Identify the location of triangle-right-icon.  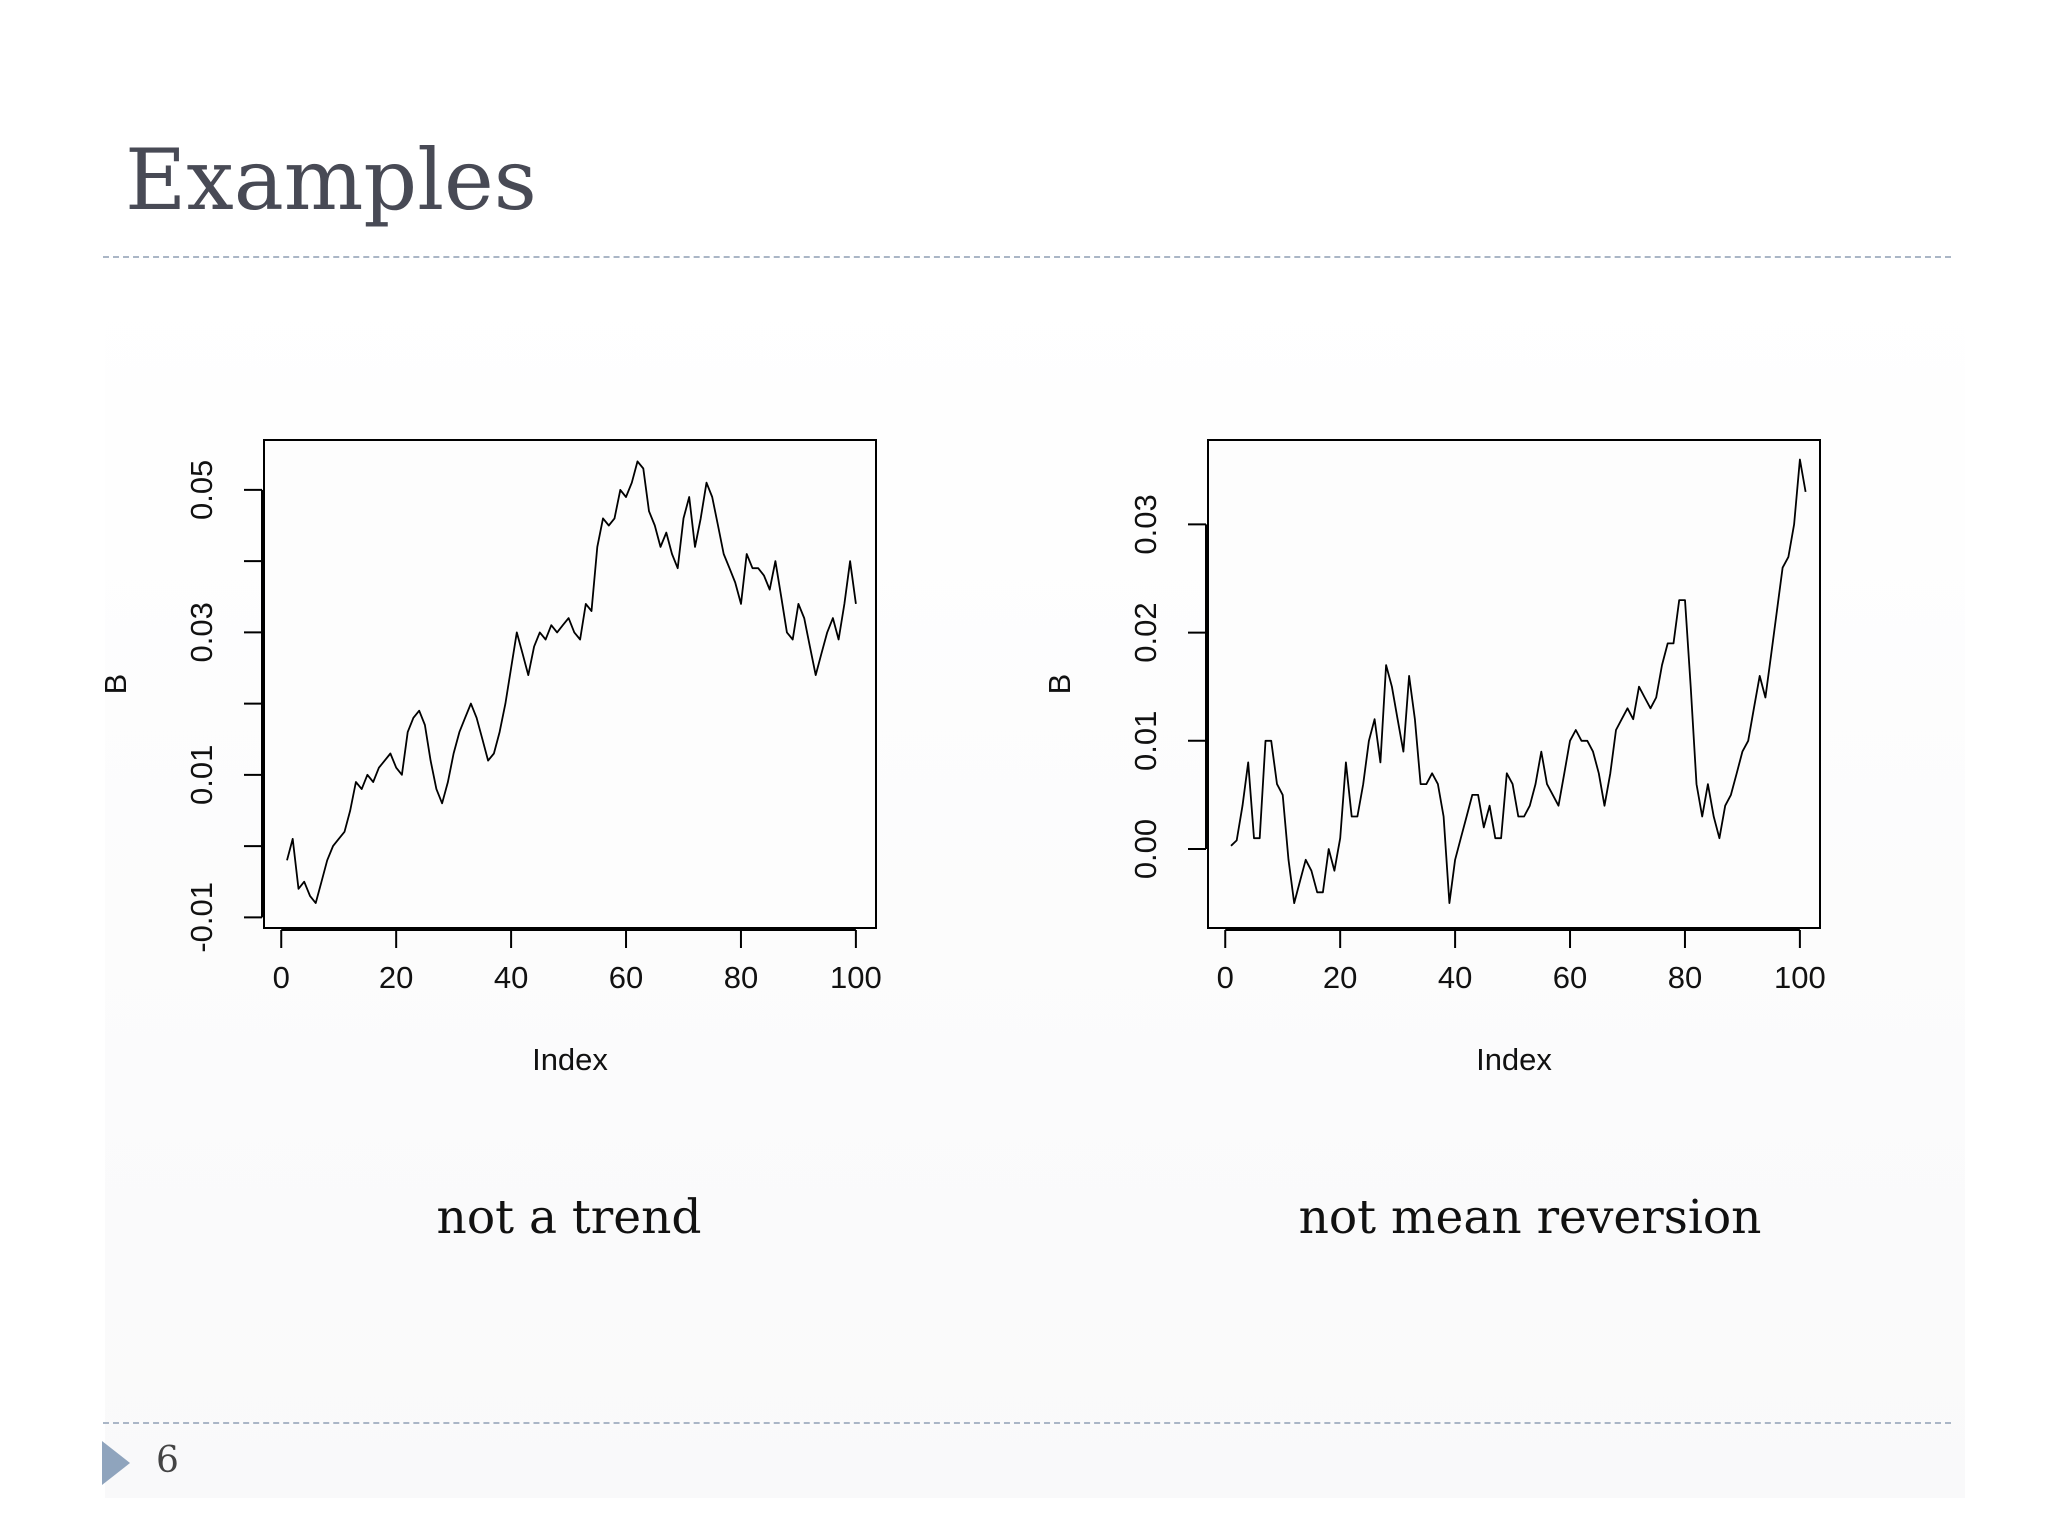
(116, 1463).